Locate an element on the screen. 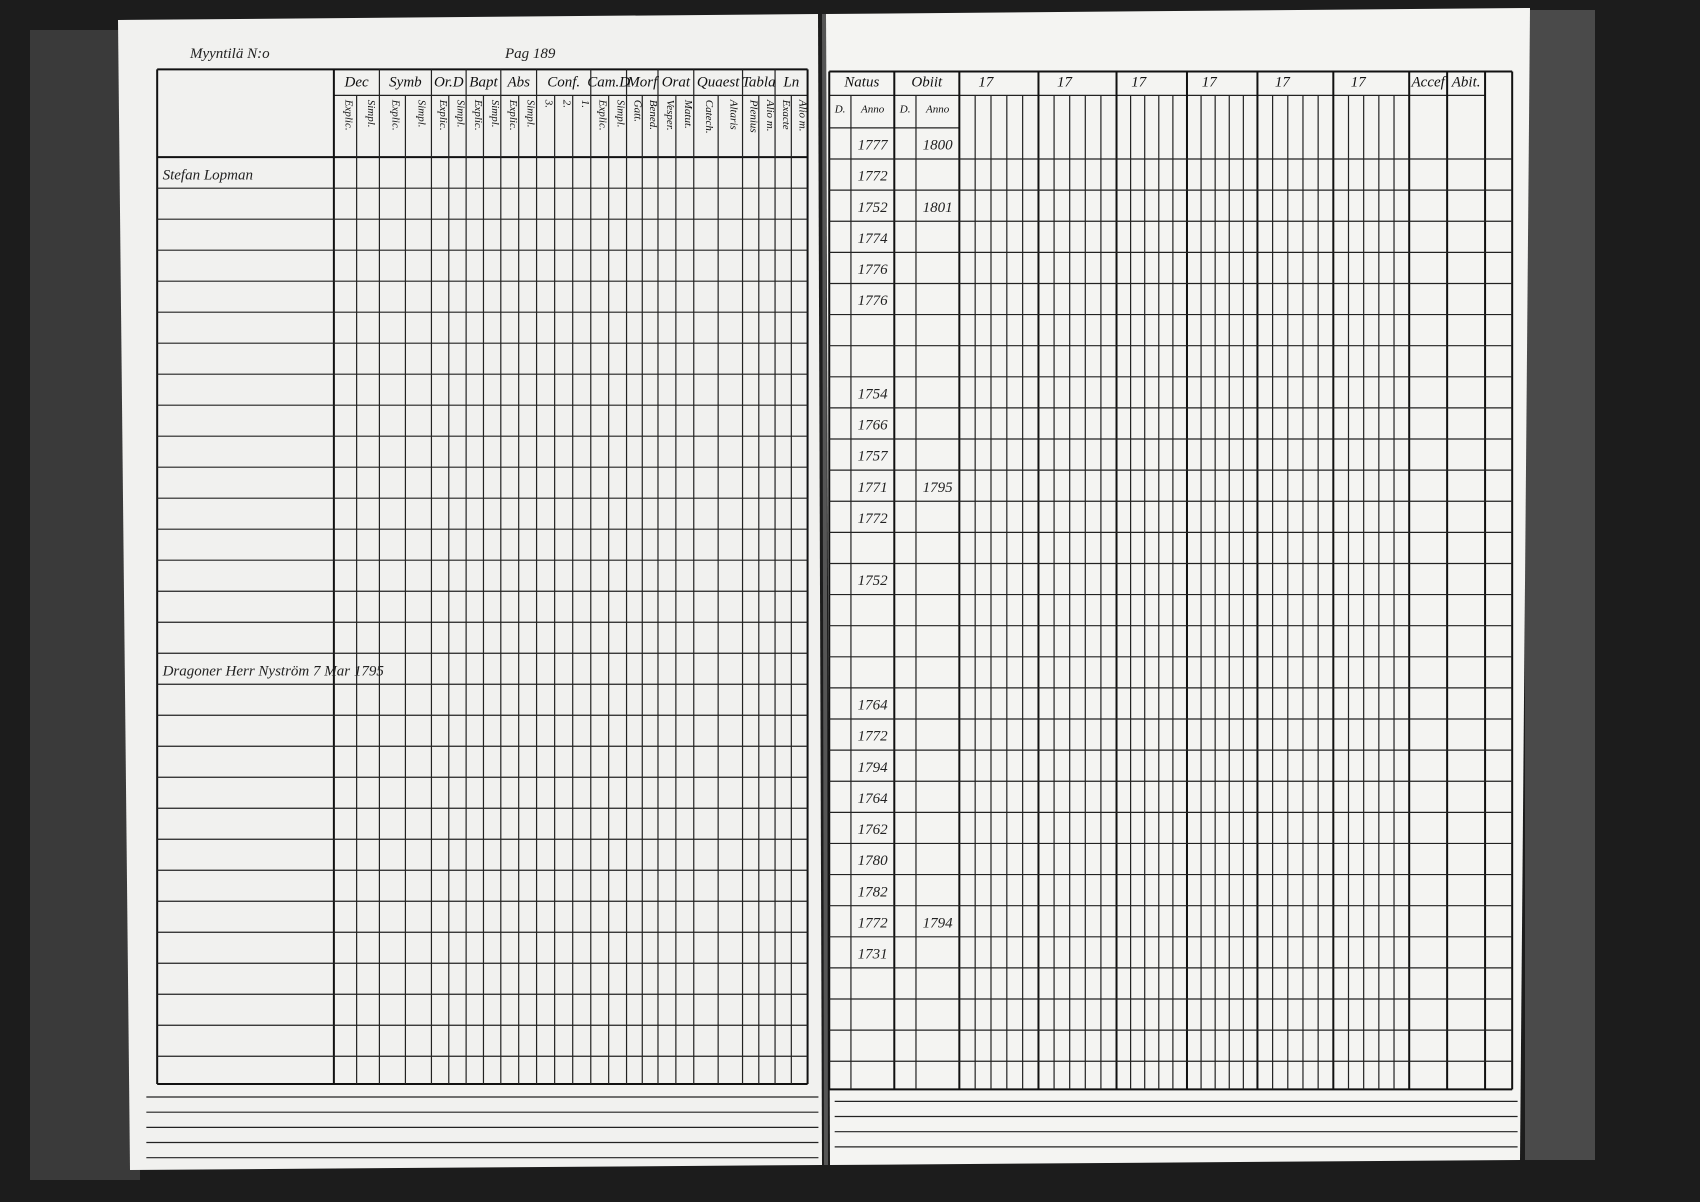 The image size is (1700, 1202). birth-year: 1754 is located at coordinates (873, 394).